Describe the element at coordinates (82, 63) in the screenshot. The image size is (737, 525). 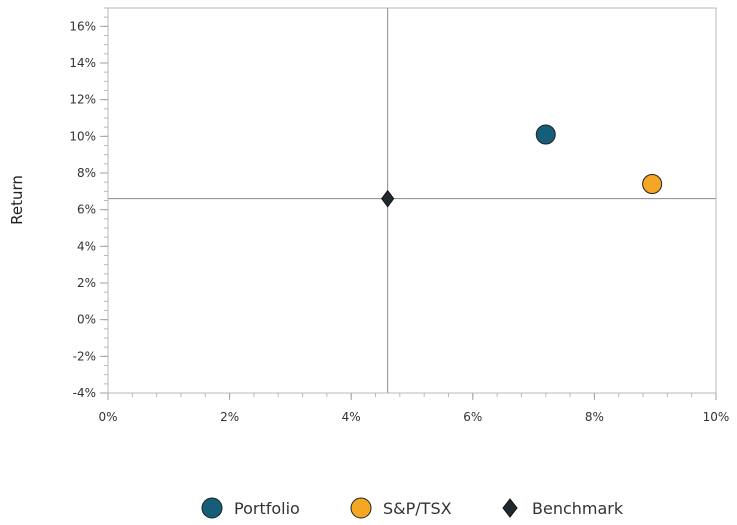
I see `y-tick-label: 14%` at that location.